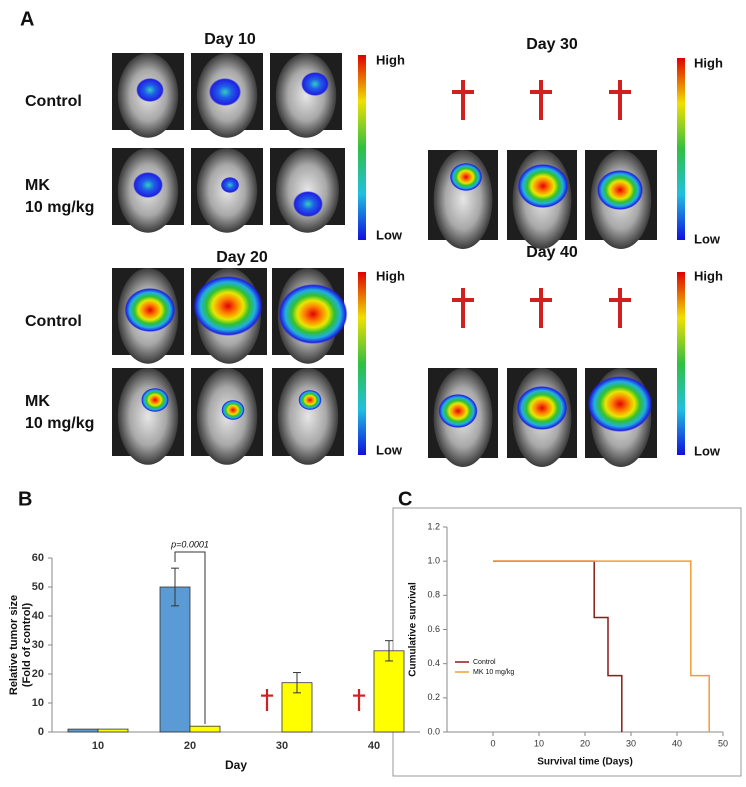  I want to click on p-value: p=0.0001, so click(189, 544).